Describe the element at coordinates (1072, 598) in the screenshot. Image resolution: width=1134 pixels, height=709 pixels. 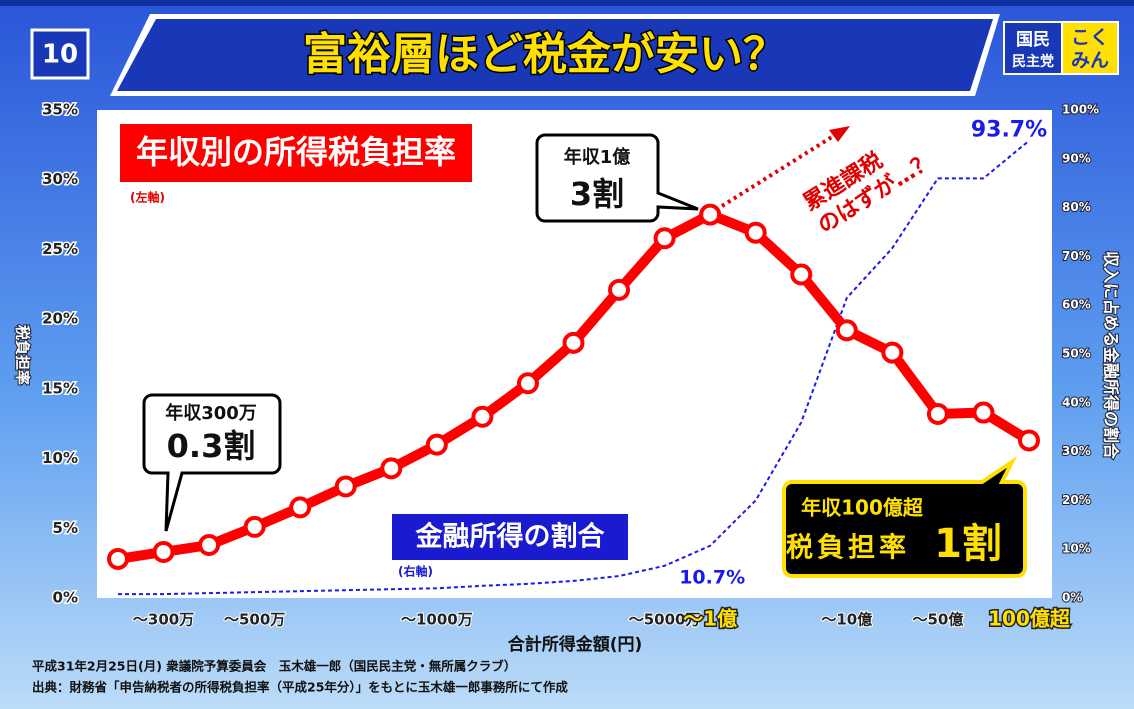
I see `y2-tick-label: 0%` at that location.